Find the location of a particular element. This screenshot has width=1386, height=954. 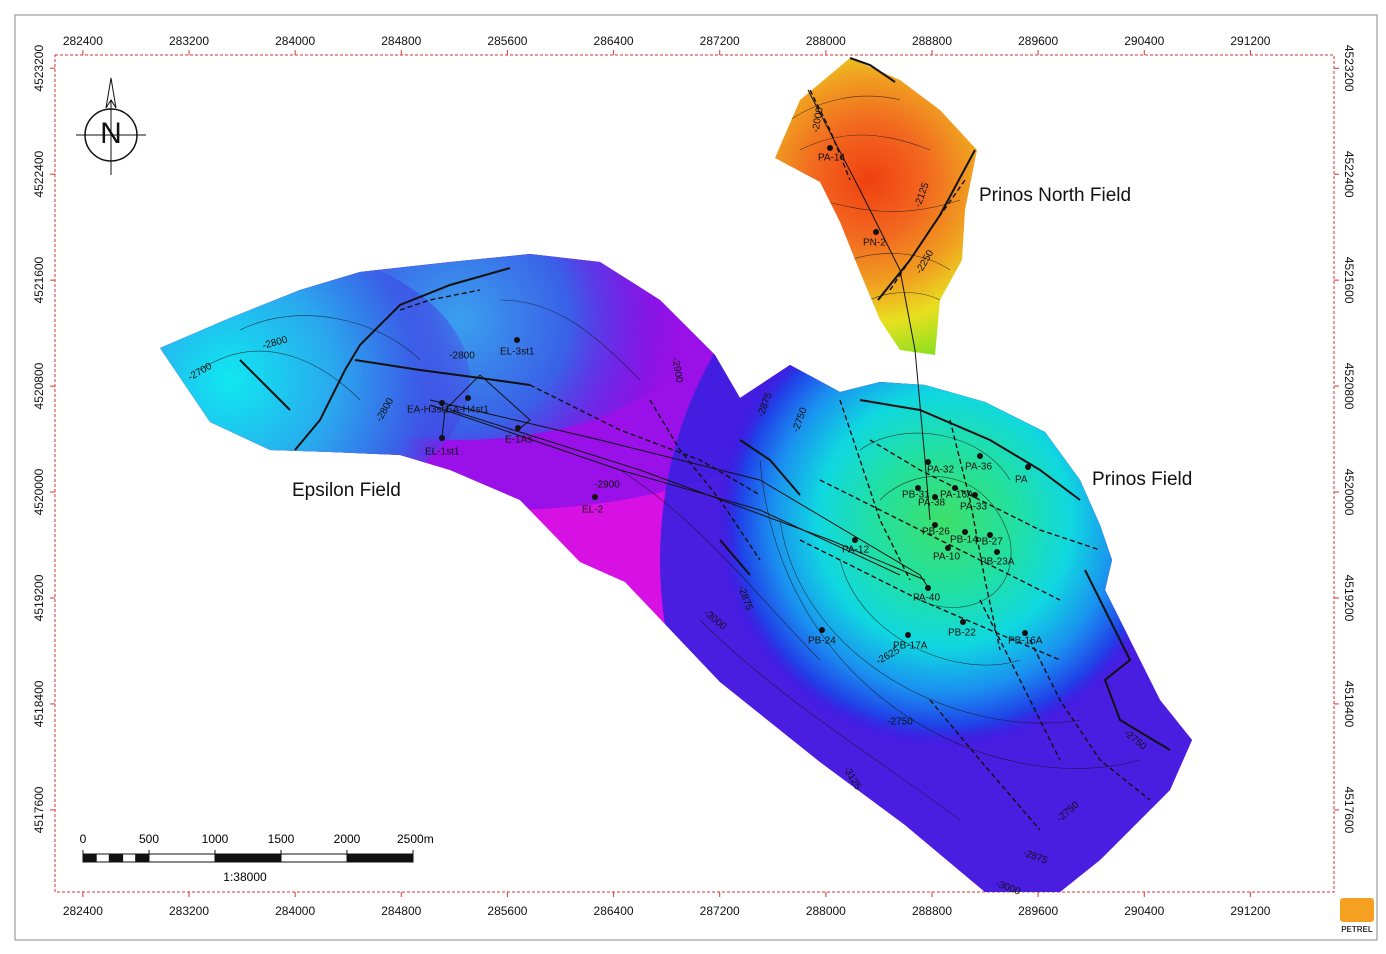

north-arrow is located at coordinates (111, 126).